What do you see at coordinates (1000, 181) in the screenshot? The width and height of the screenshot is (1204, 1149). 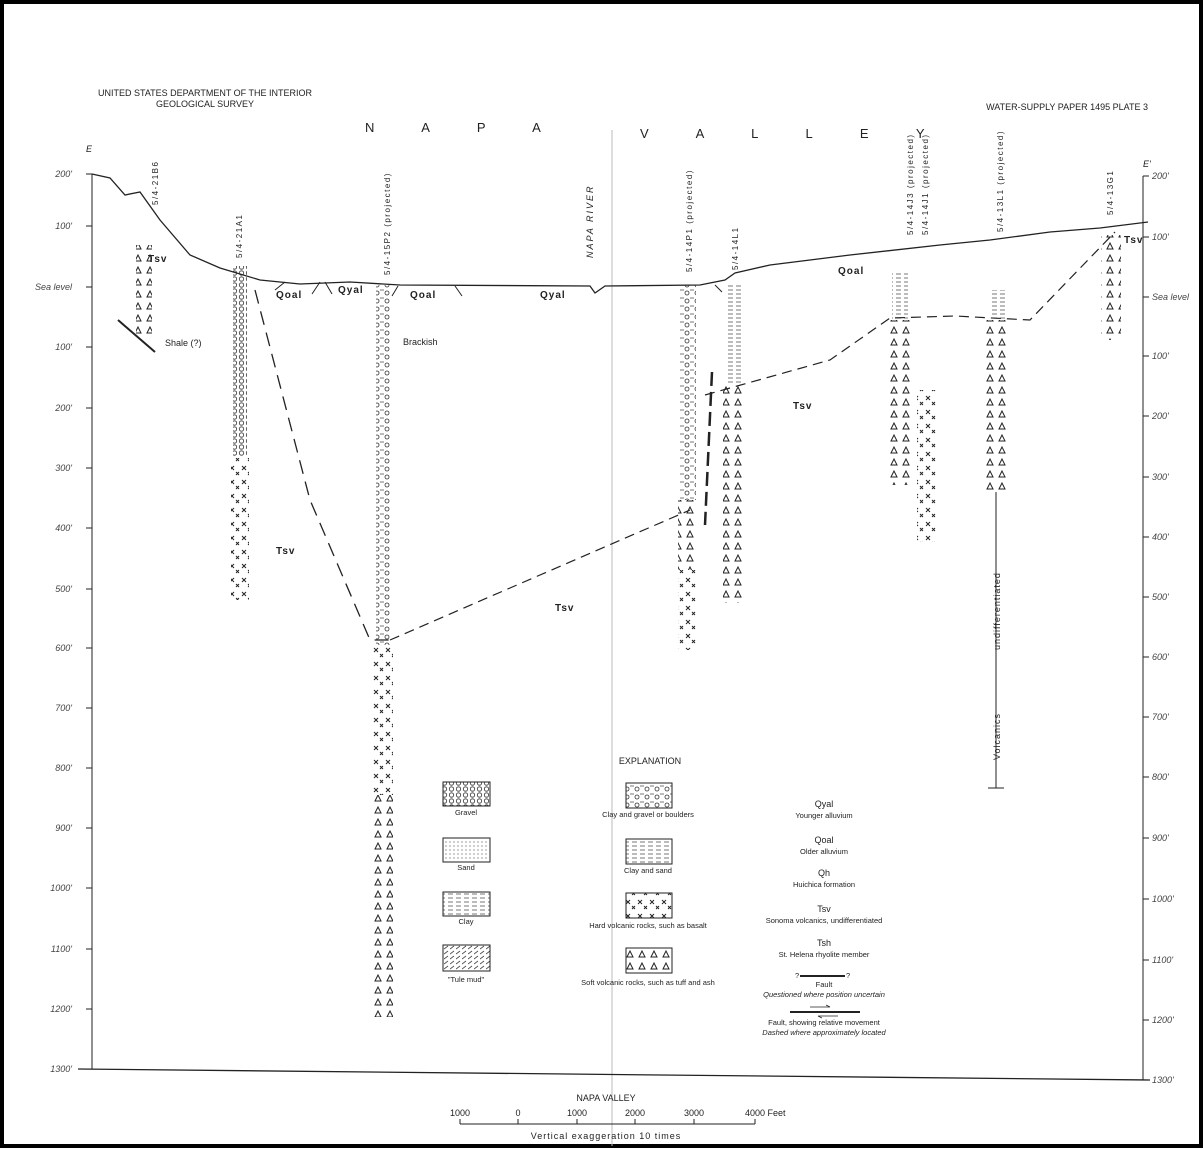 I see `well-label: 5/4-13L1 (projected)` at bounding box center [1000, 181].